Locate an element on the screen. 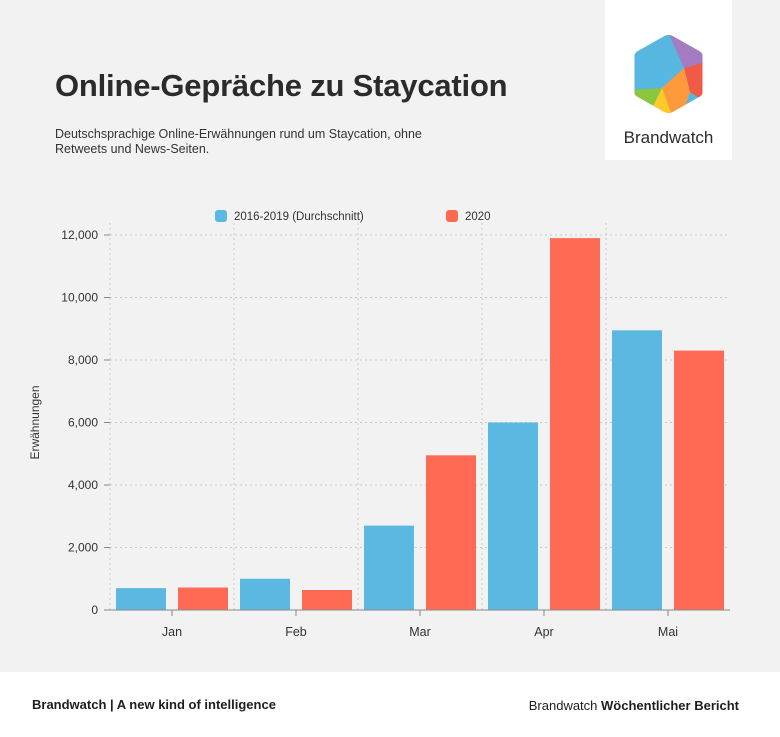  footer-report-title: Wöchentlicher Bericht is located at coordinates (670, 705).